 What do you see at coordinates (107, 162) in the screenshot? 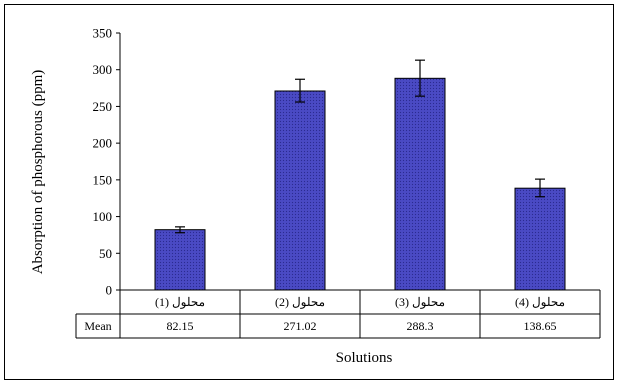
I see `axes: 0 50 100 150 200 250 300 350` at bounding box center [107, 162].